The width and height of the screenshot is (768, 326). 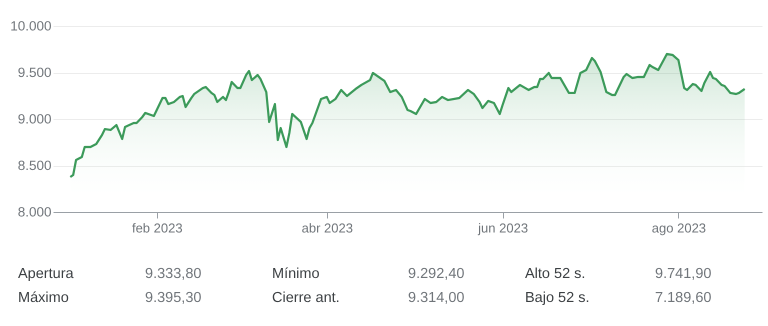 I want to click on x-tick-label: feb 2023, so click(x=157, y=228).